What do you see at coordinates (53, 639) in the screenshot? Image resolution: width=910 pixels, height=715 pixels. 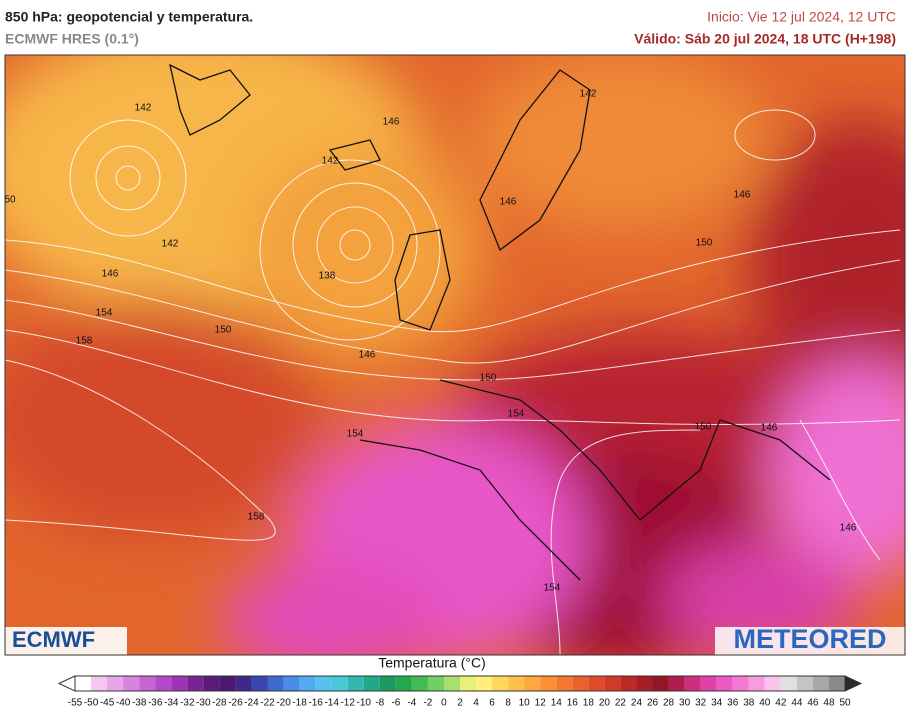 I see `ecmwf-logo: ECMWF` at bounding box center [53, 639].